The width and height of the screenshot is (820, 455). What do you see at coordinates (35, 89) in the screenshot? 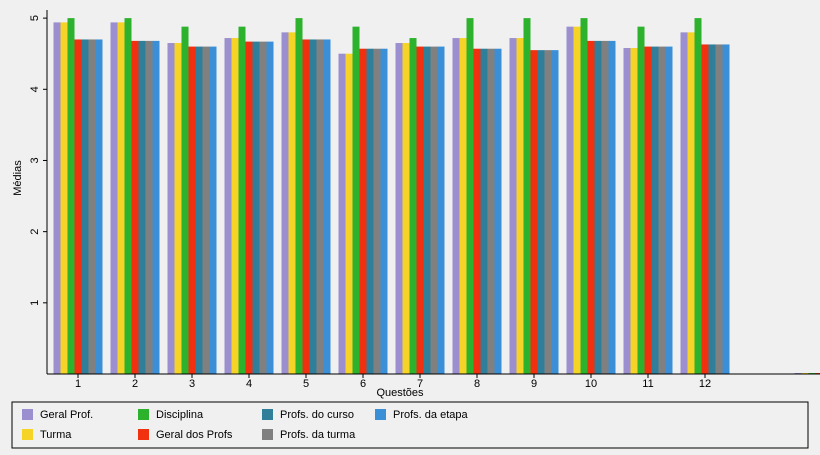
I see `y-tick-label: 4` at bounding box center [35, 89].